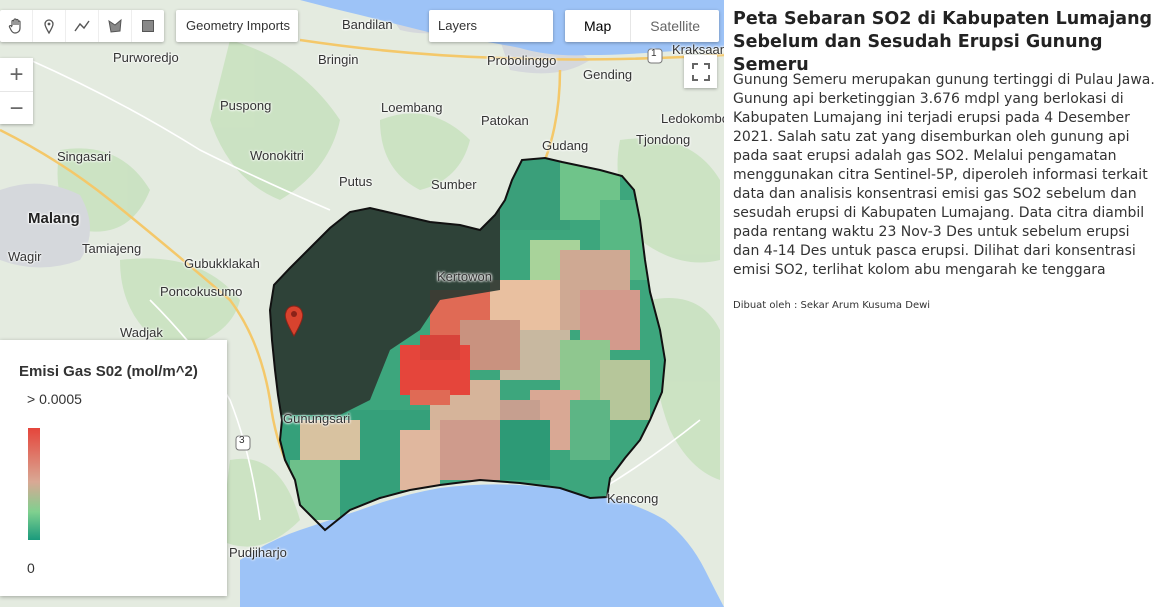 This screenshot has height=607, width=1162. What do you see at coordinates (16, 26) in the screenshot?
I see `hand-pan-icon` at bounding box center [16, 26].